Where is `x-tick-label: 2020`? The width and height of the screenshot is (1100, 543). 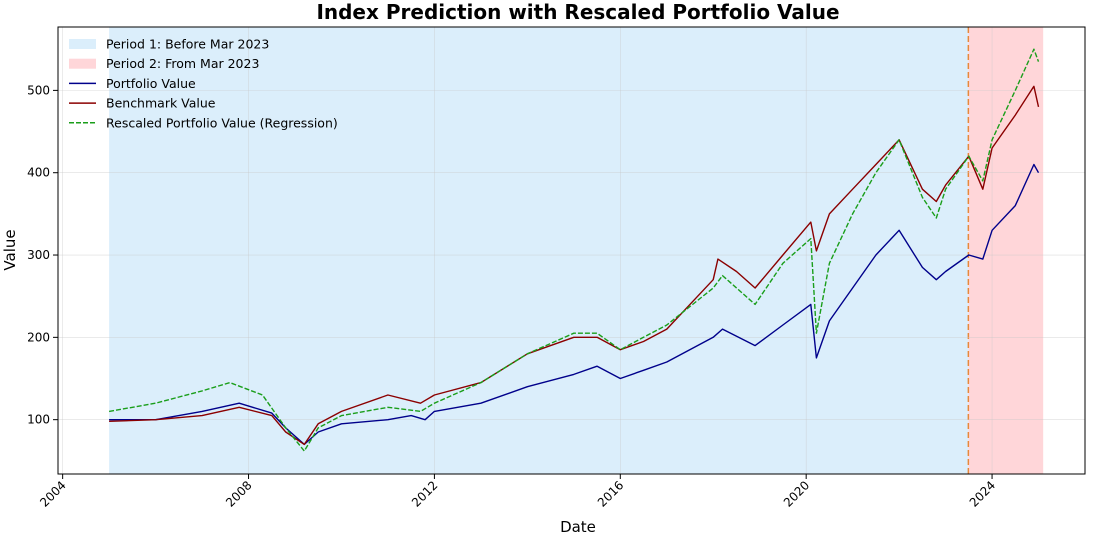
x-tick-label: 2020 is located at coordinates (796, 493).